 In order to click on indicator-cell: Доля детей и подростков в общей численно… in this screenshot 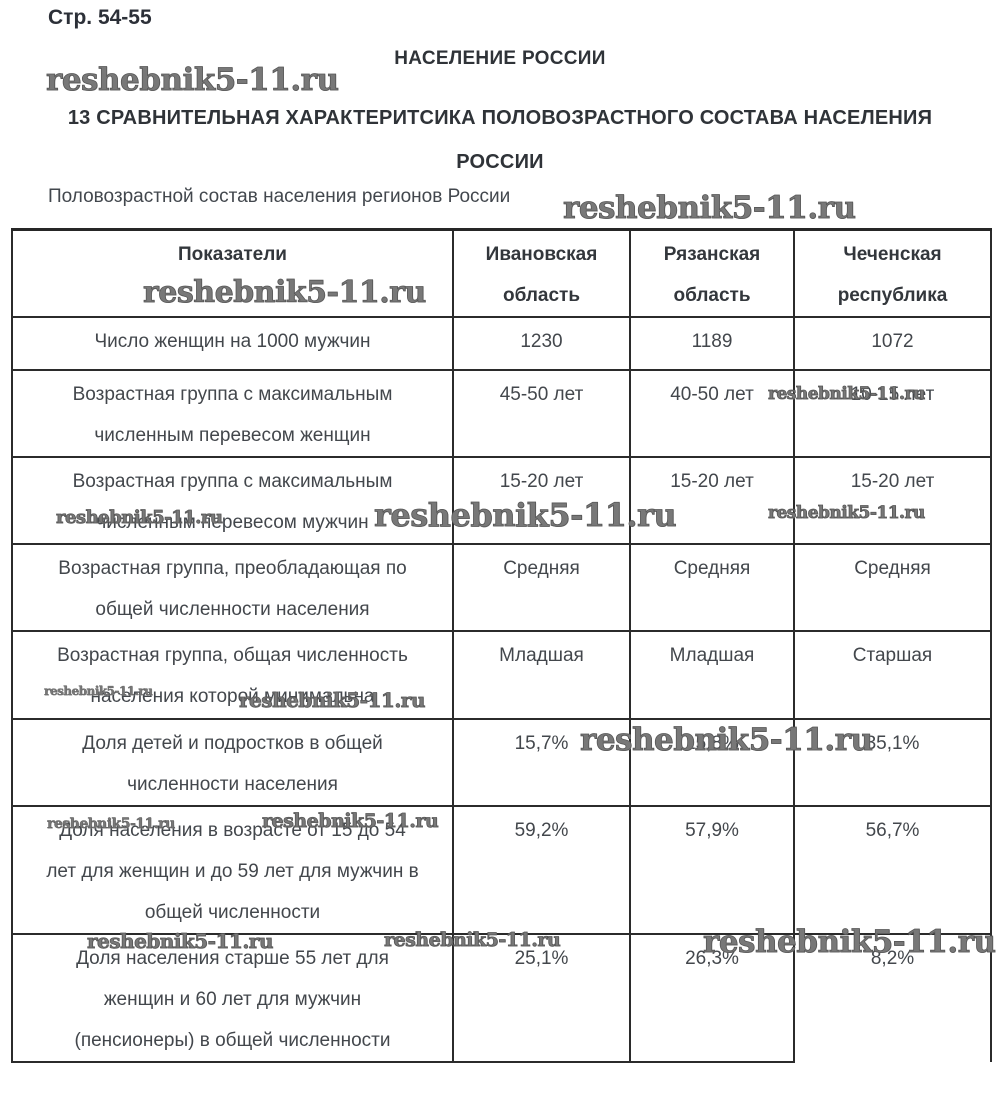, I will do `click(232, 762)`.